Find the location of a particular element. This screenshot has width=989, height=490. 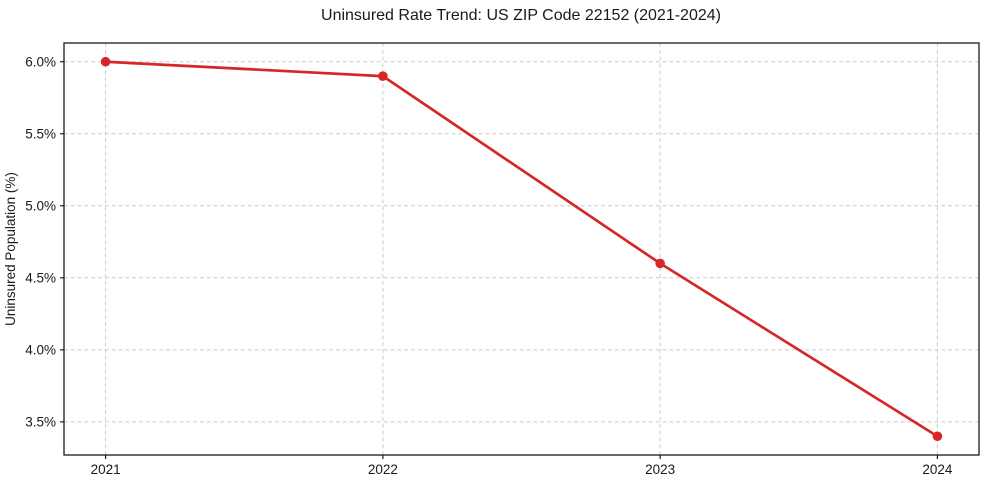

x-tick-label: 2024 is located at coordinates (937, 469).